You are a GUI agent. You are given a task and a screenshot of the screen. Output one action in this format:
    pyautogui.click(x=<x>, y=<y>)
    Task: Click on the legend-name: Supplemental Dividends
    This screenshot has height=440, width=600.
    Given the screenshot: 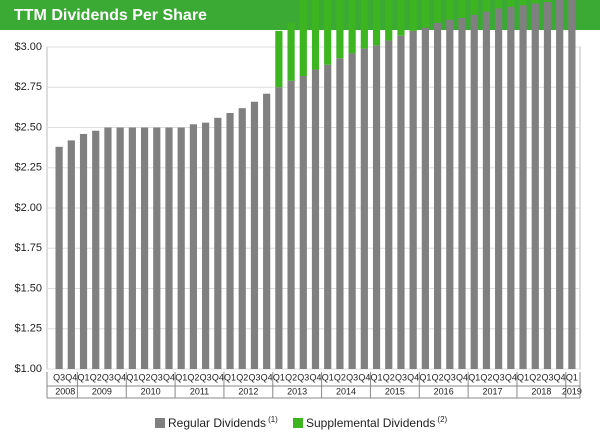 What is the action you would take?
    pyautogui.click(x=370, y=423)
    